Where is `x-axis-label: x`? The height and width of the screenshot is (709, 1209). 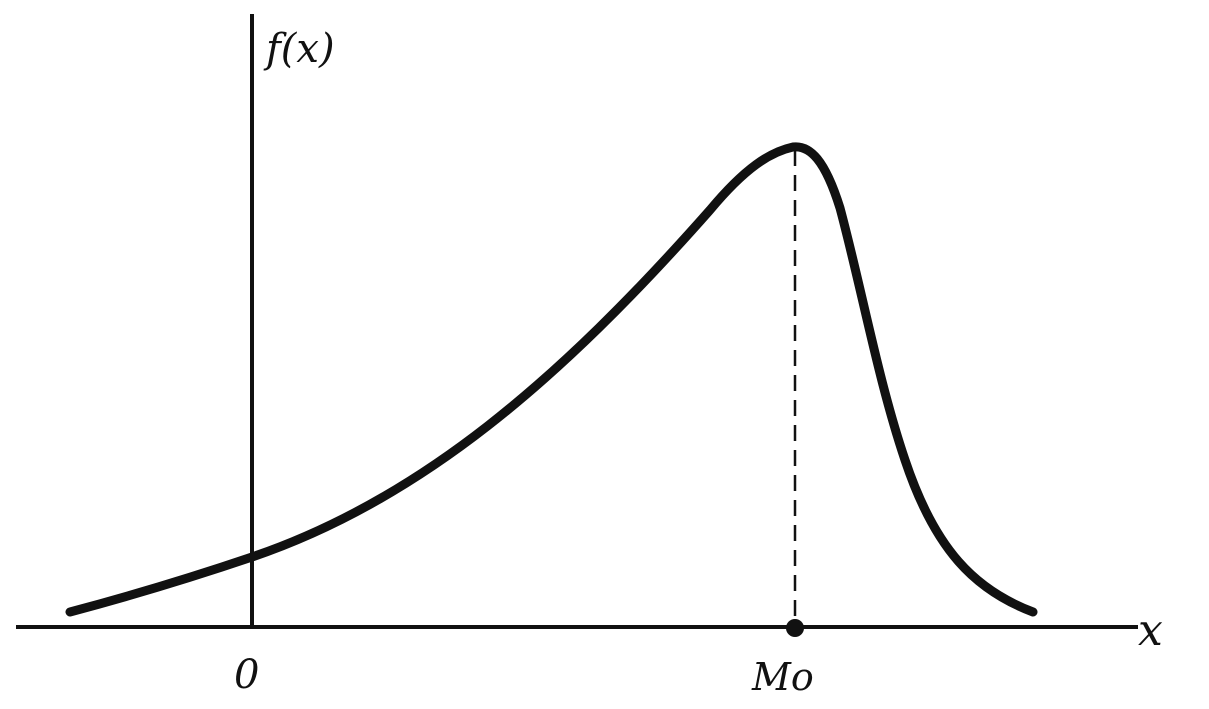 x-axis-label: x is located at coordinates (1150, 630).